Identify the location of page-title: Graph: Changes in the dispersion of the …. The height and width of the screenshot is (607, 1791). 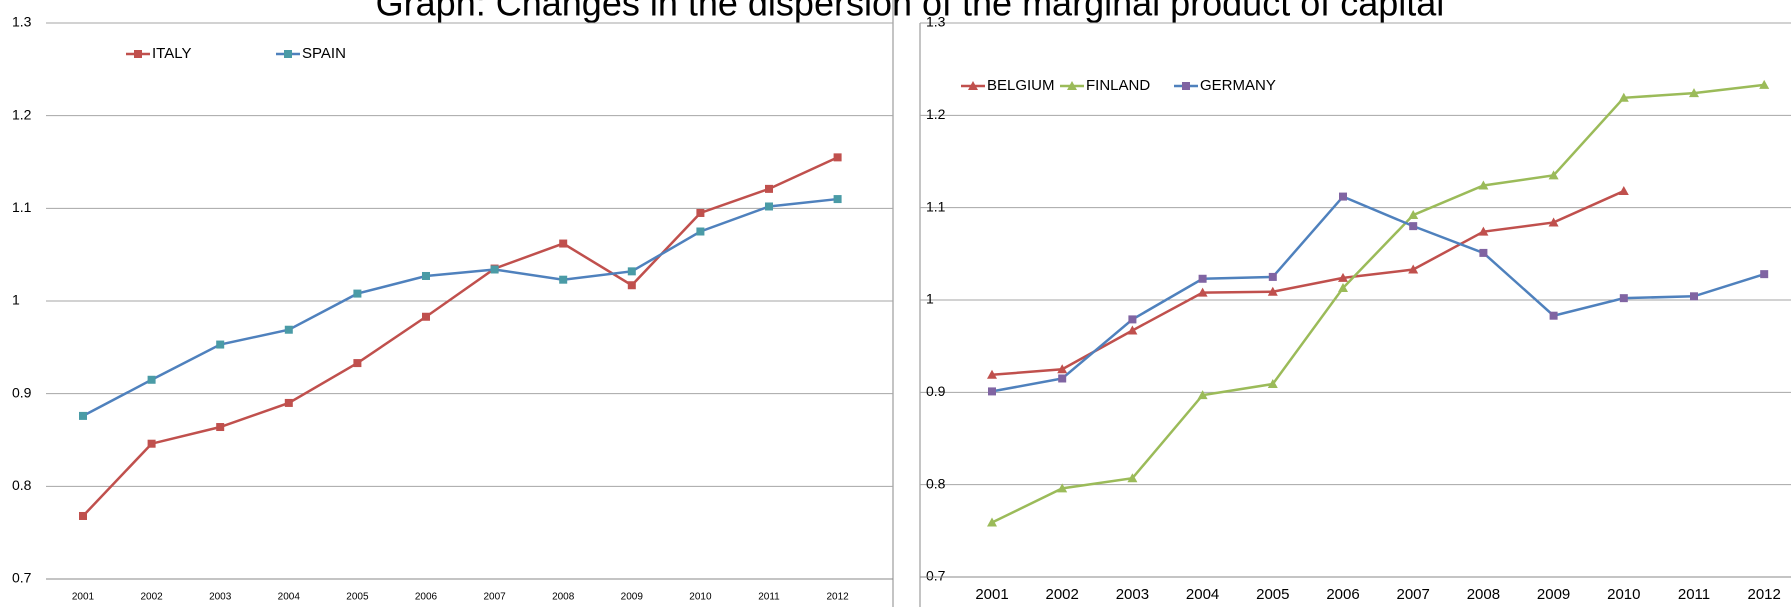
(910, 12).